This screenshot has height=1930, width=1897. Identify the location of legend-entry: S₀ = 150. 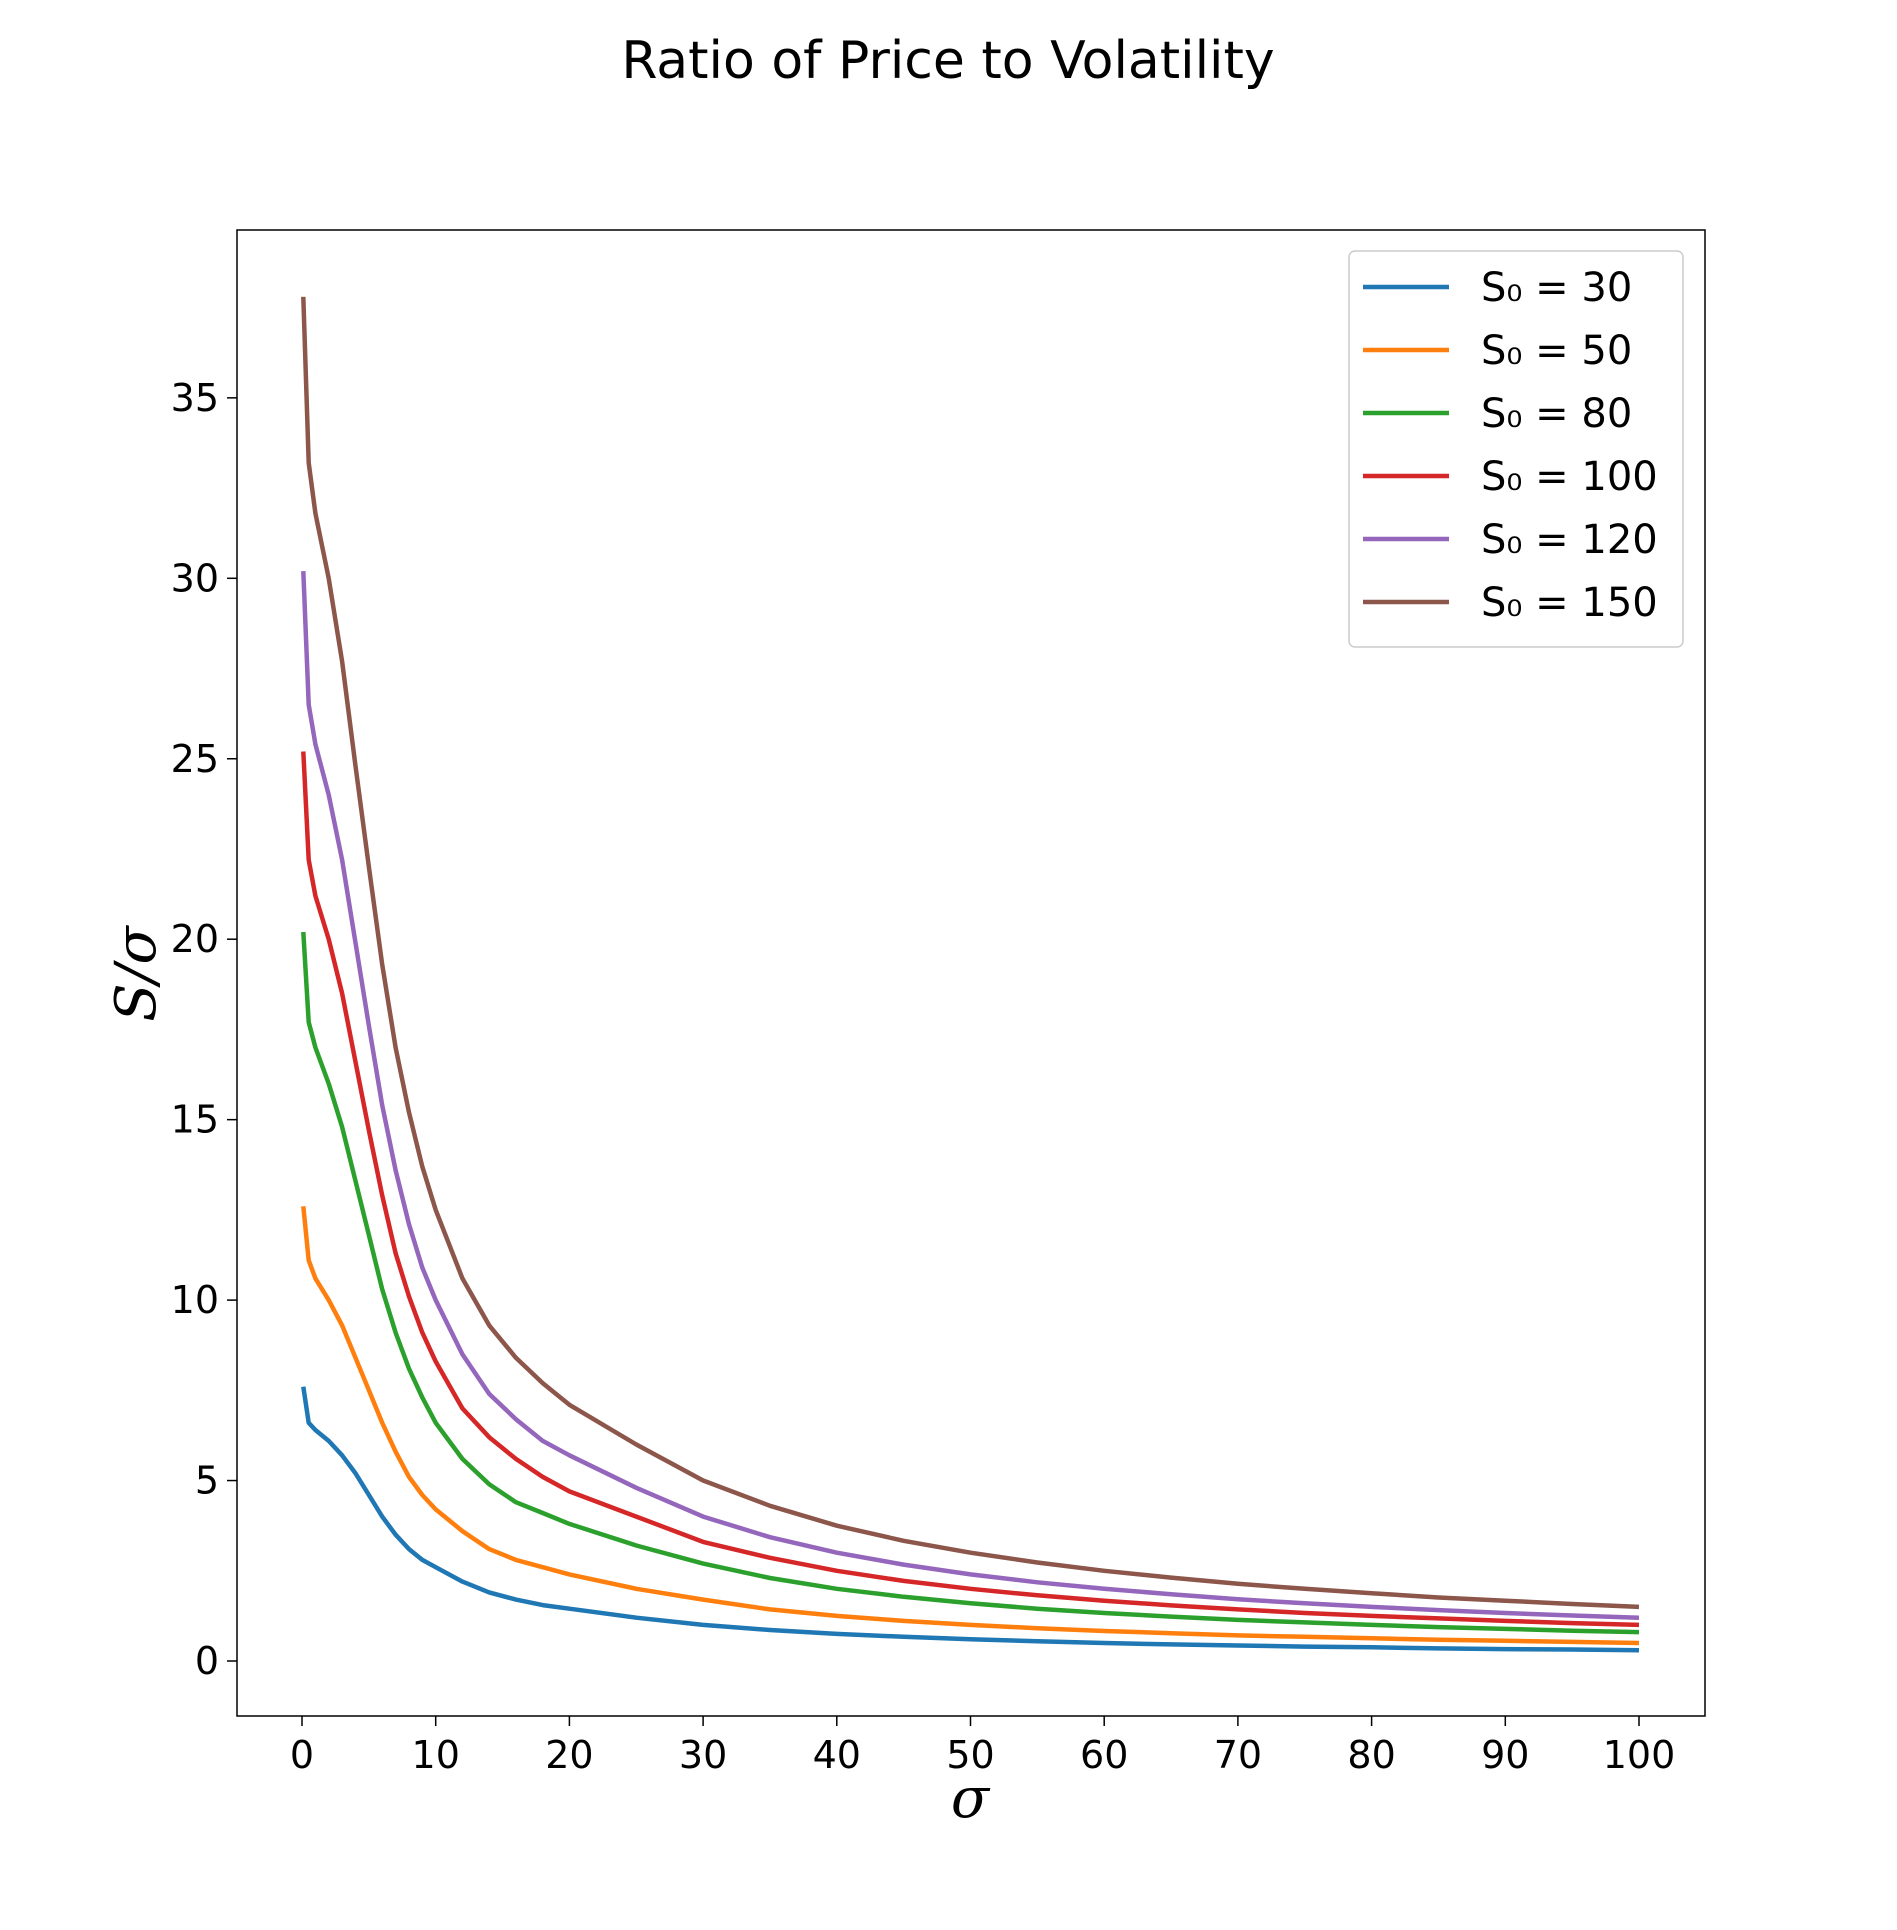
(1569, 603).